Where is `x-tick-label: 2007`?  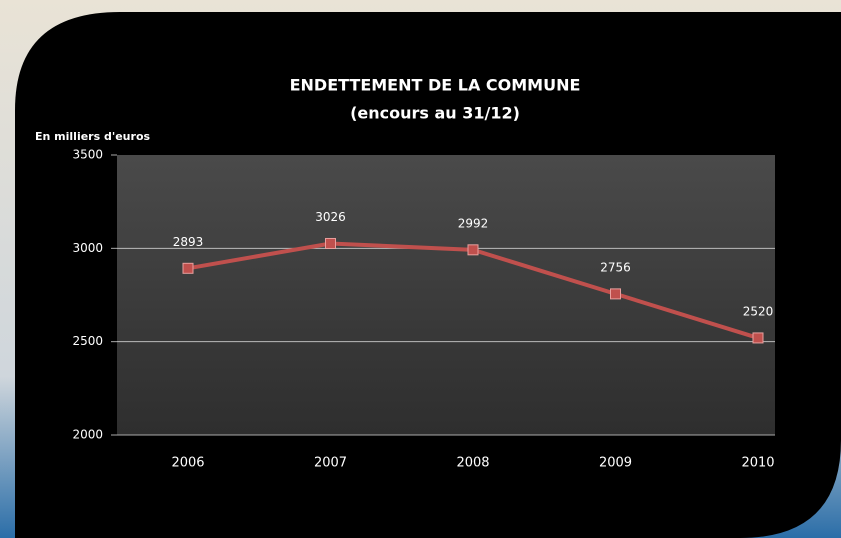 x-tick-label: 2007 is located at coordinates (330, 463).